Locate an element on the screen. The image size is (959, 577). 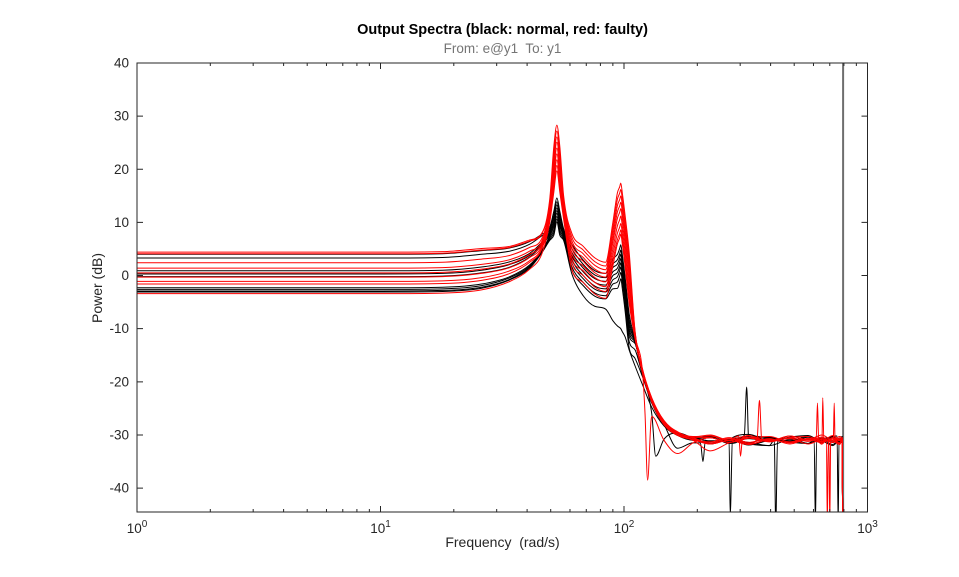
x-tick-label: 10⁰ is located at coordinates (137, 527).